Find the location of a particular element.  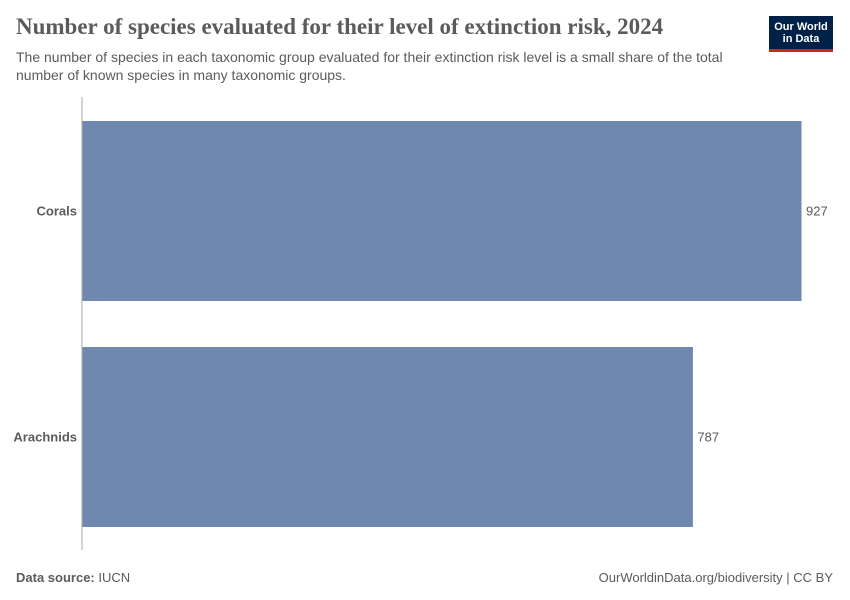

footer-link: OurWorldinData.org/biodiversity | CC BY is located at coordinates (715, 577).